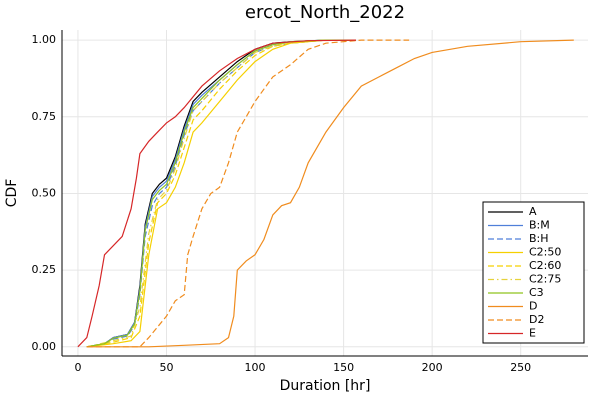 The image size is (600, 404). What do you see at coordinates (77, 367) in the screenshot?
I see `x-tick-label: 0` at bounding box center [77, 367].